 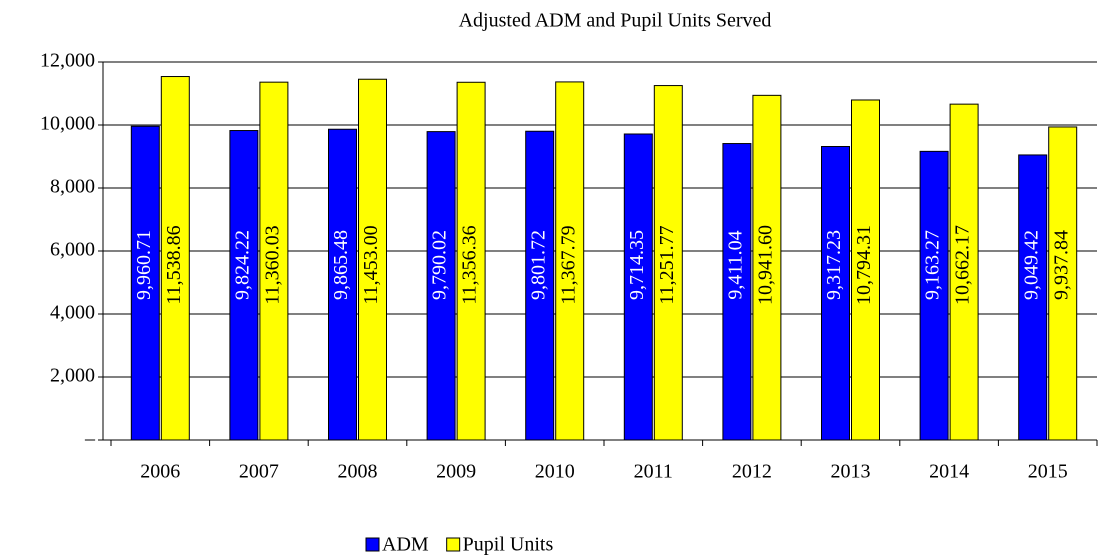 I want to click on value-label: 9,790.02, so click(x=440, y=265).